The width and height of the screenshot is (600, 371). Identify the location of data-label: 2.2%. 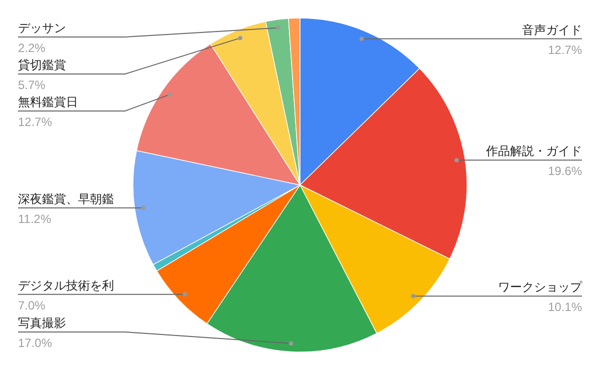
(32, 48).